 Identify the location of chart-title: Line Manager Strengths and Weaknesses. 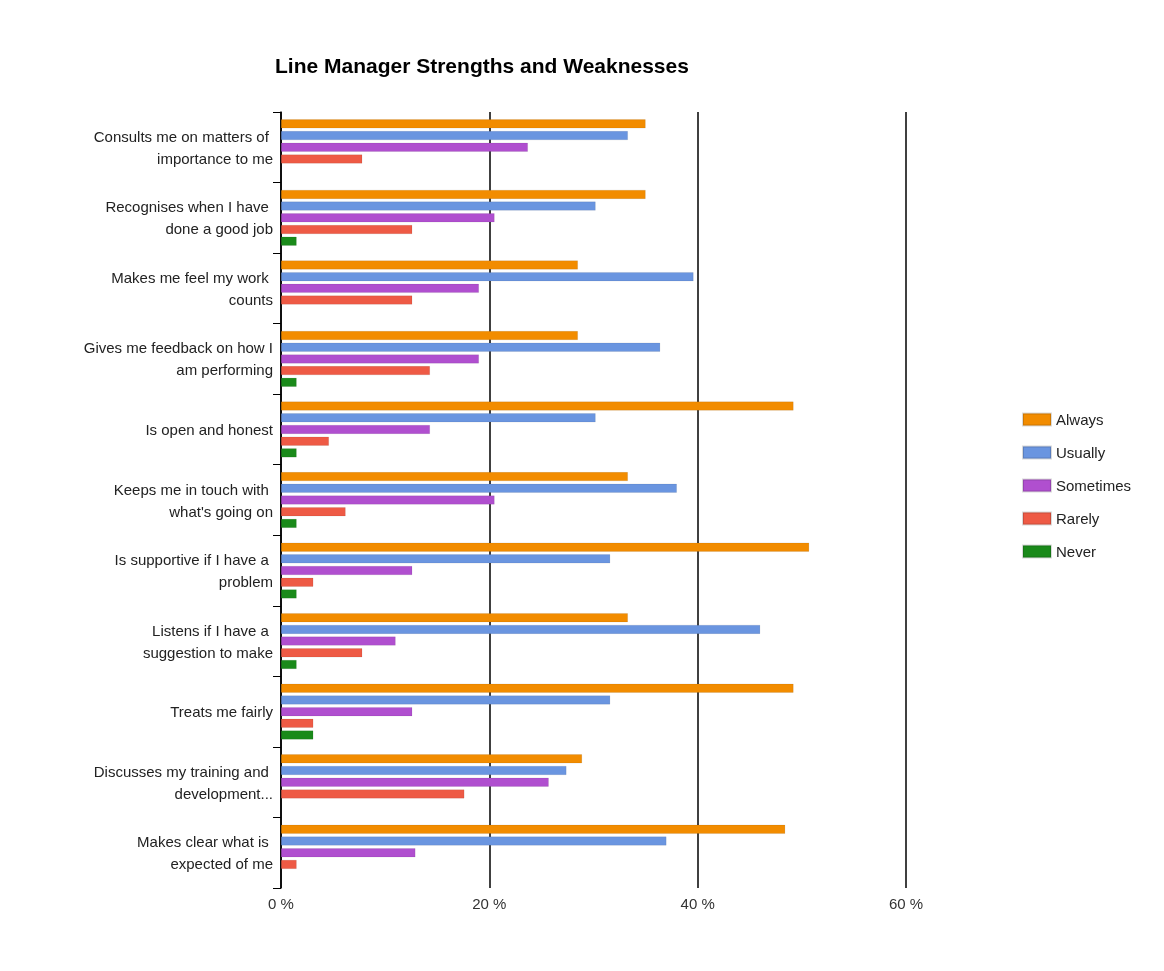
(482, 65).